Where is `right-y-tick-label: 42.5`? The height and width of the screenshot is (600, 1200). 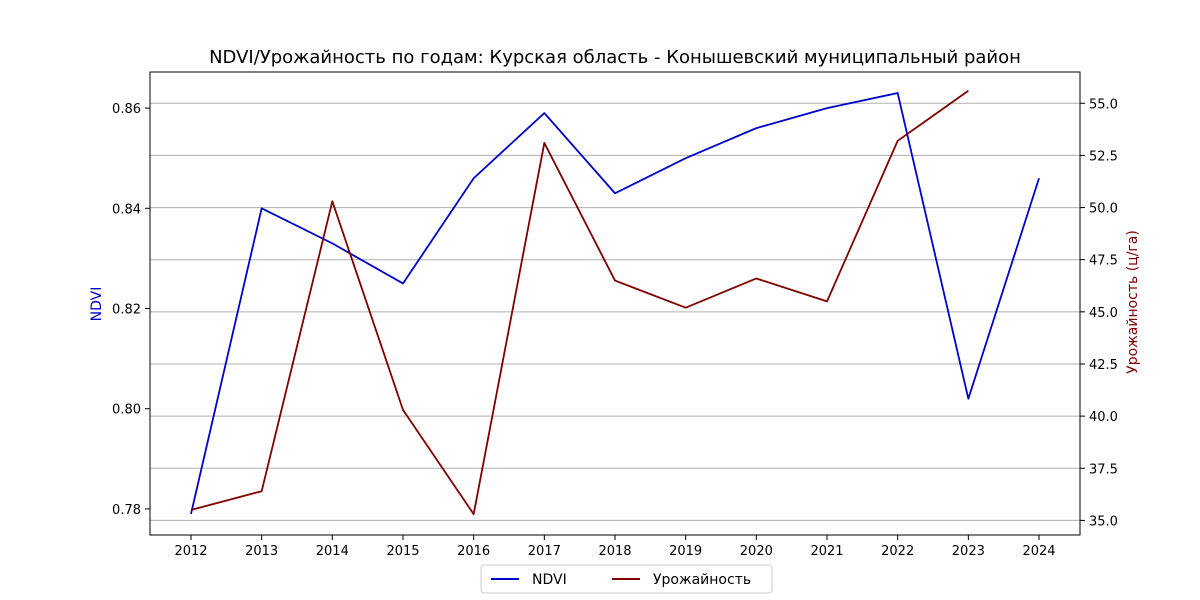 right-y-tick-label: 42.5 is located at coordinates (1103, 365).